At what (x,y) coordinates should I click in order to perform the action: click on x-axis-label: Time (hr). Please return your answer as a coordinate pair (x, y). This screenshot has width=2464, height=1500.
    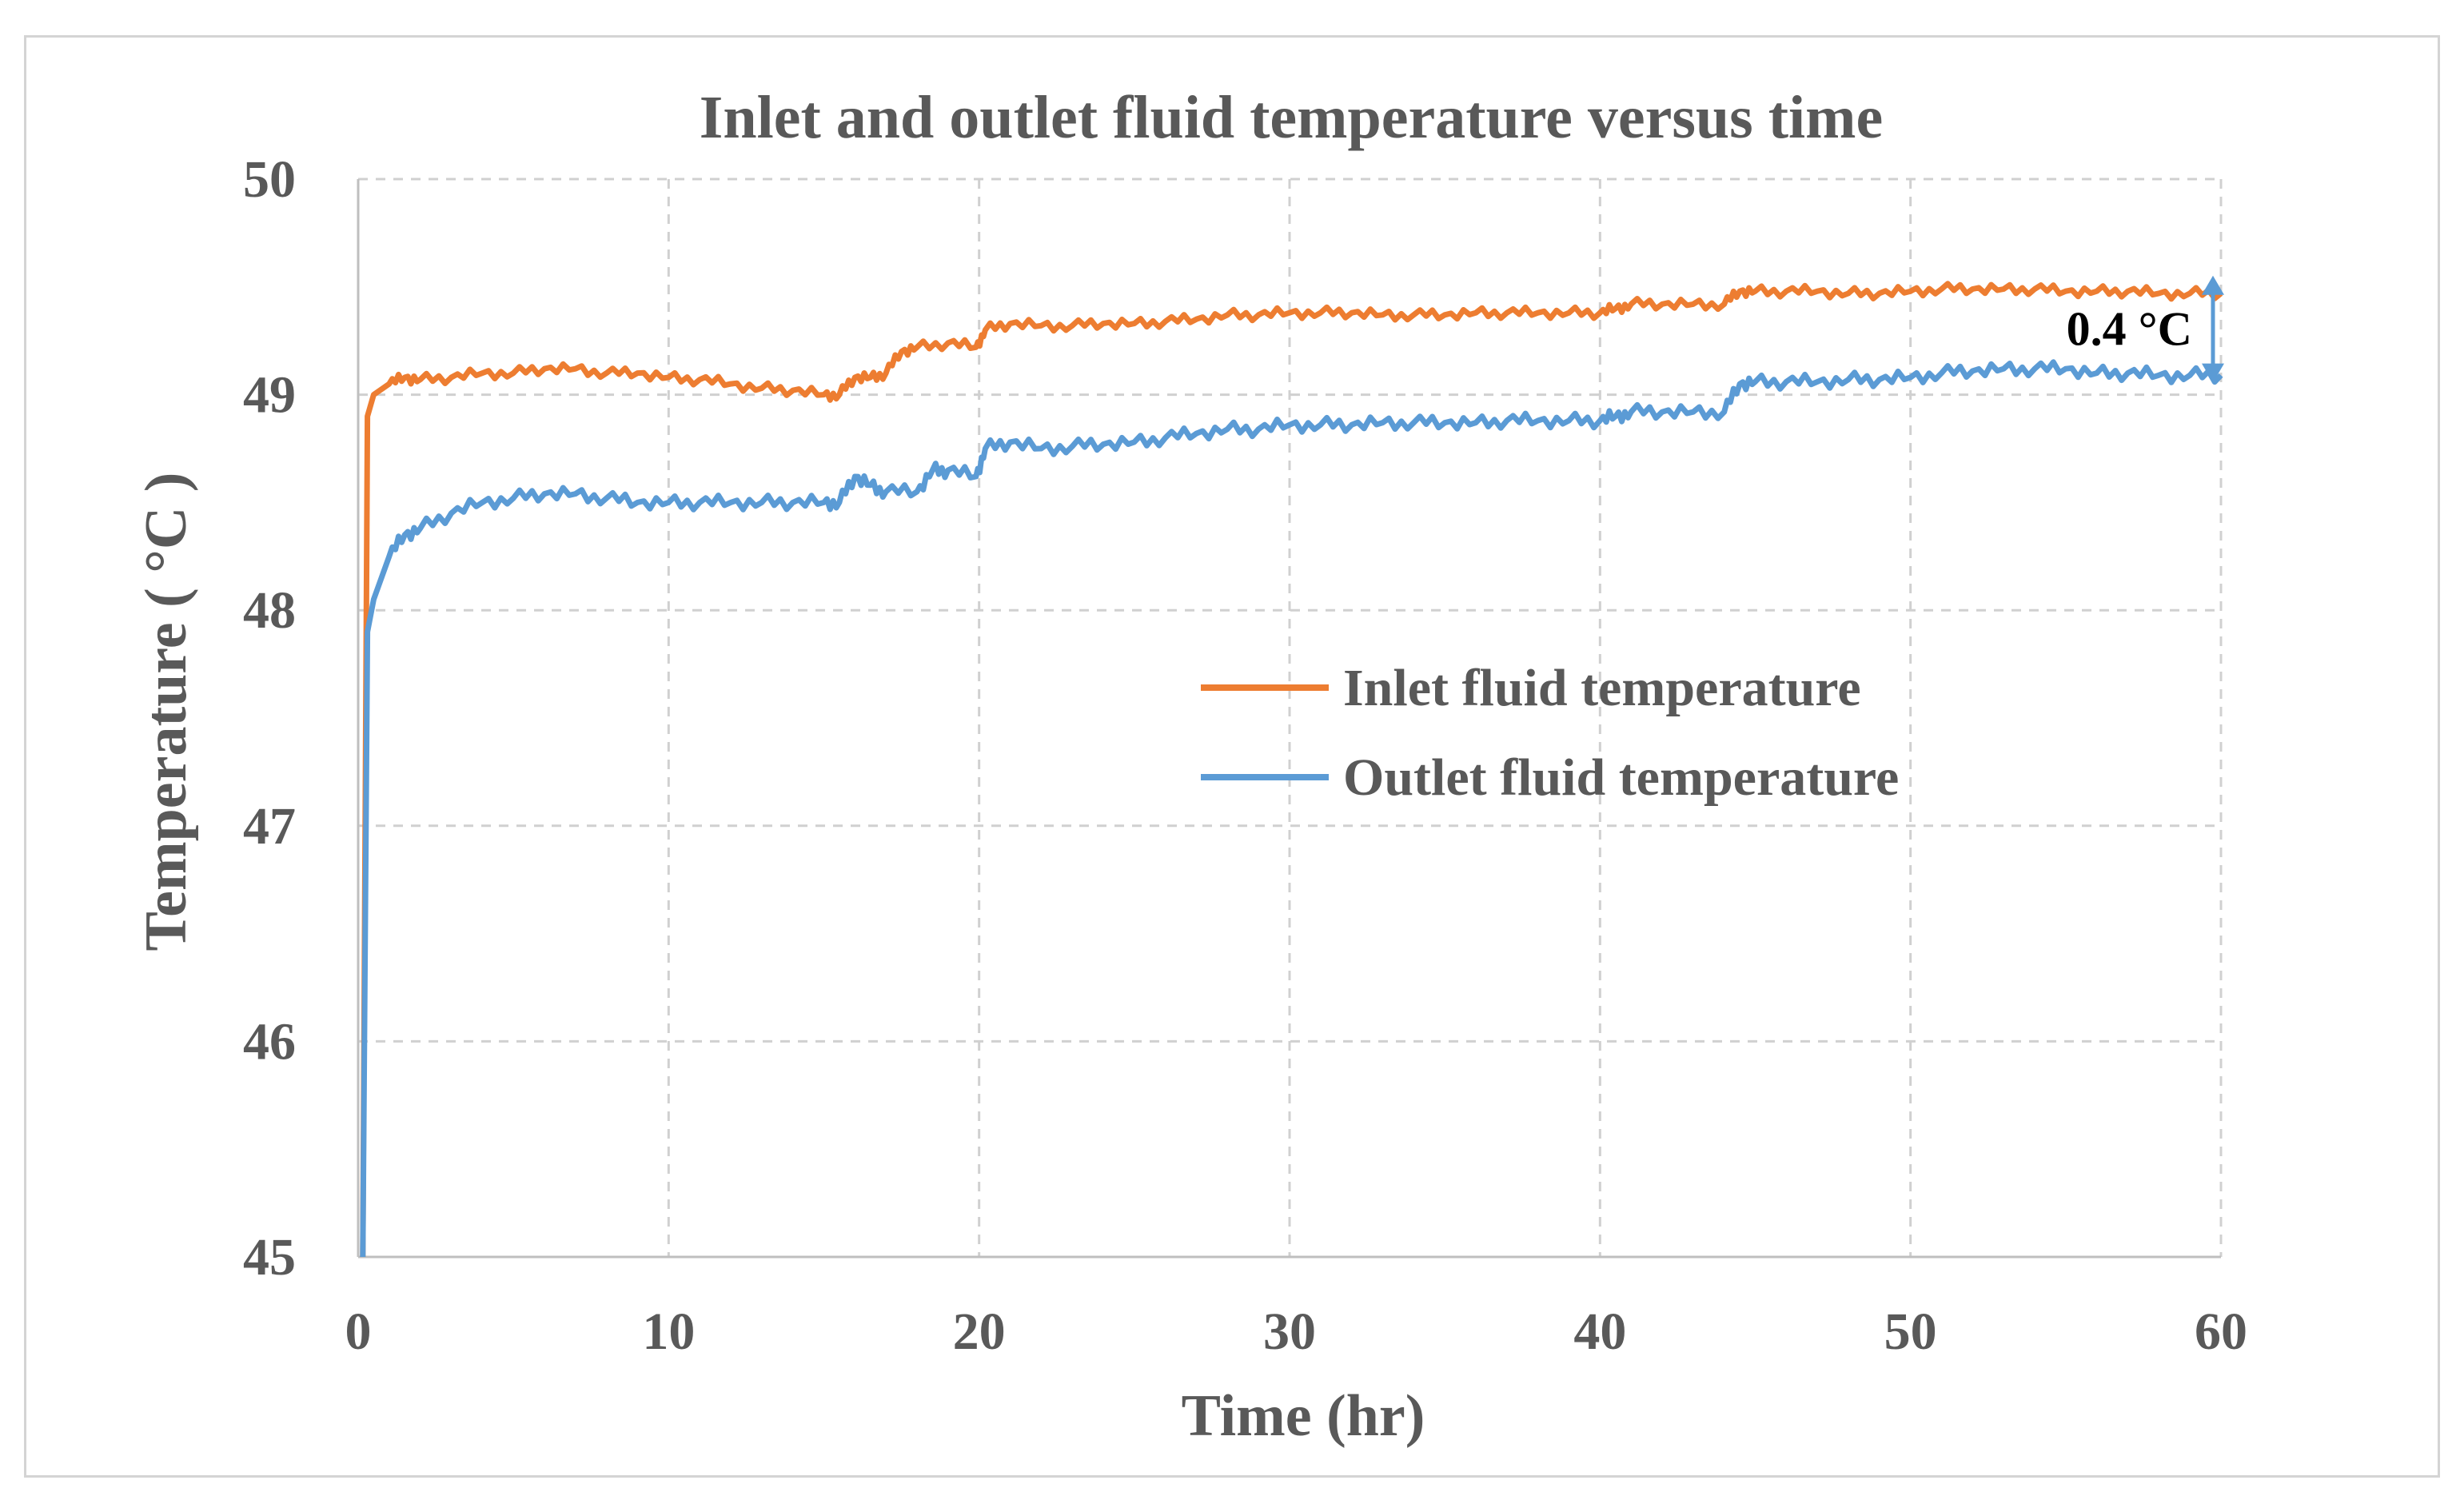
    Looking at the image, I should click on (1303, 1416).